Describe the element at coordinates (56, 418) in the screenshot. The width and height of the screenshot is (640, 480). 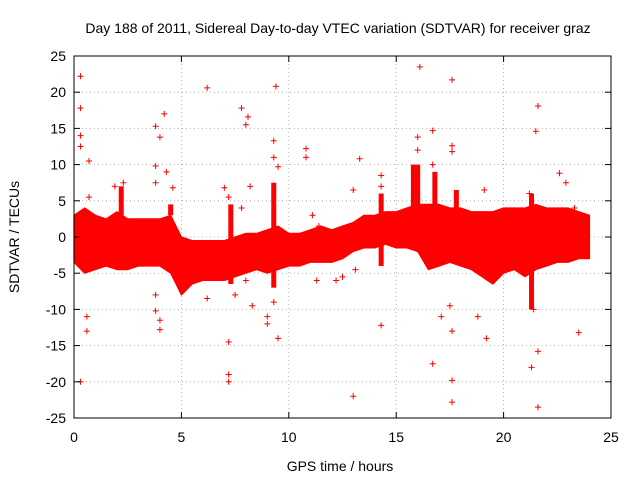
I see `y-tick-label: -25` at that location.